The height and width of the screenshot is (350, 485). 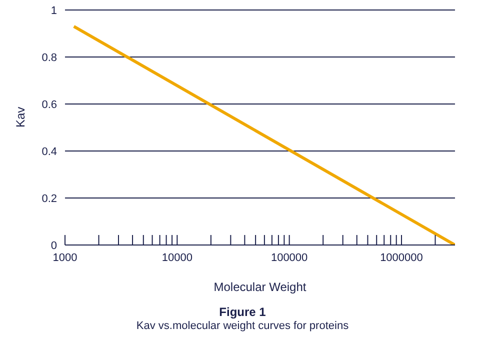 What do you see at coordinates (177, 258) in the screenshot?
I see `x-tick-label: 10000` at bounding box center [177, 258].